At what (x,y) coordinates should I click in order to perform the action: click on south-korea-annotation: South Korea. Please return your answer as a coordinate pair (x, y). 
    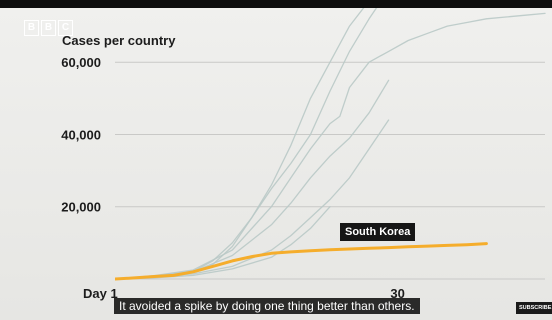
    Looking at the image, I should click on (378, 232).